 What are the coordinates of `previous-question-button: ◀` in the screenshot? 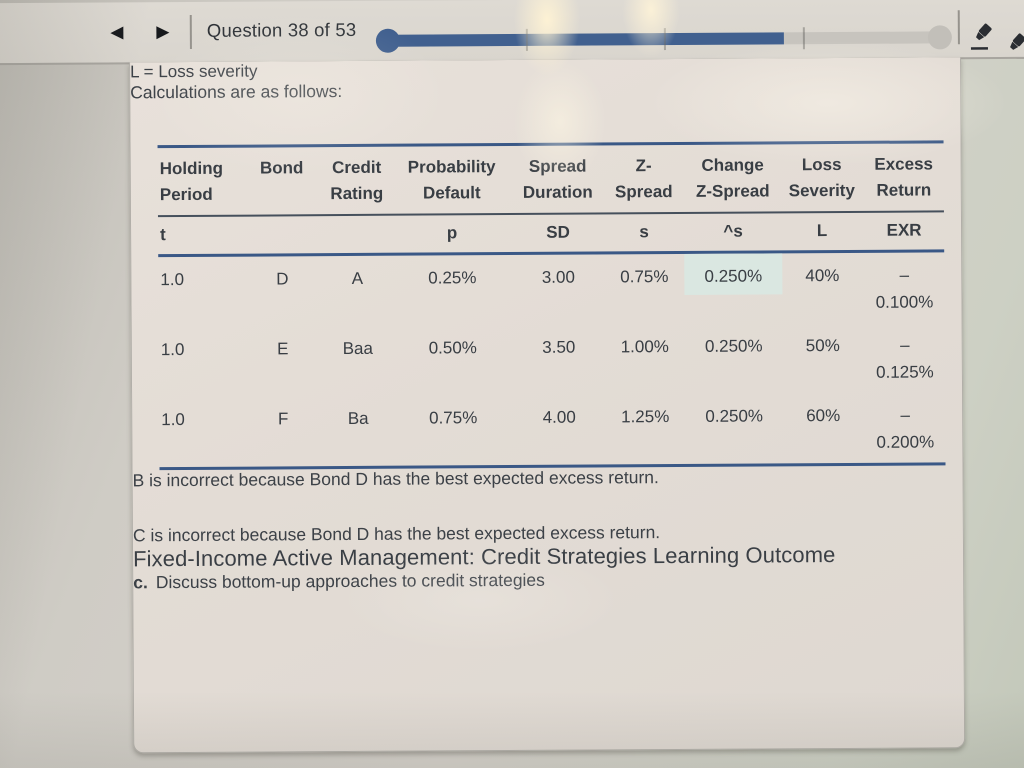 It's located at (117, 32).